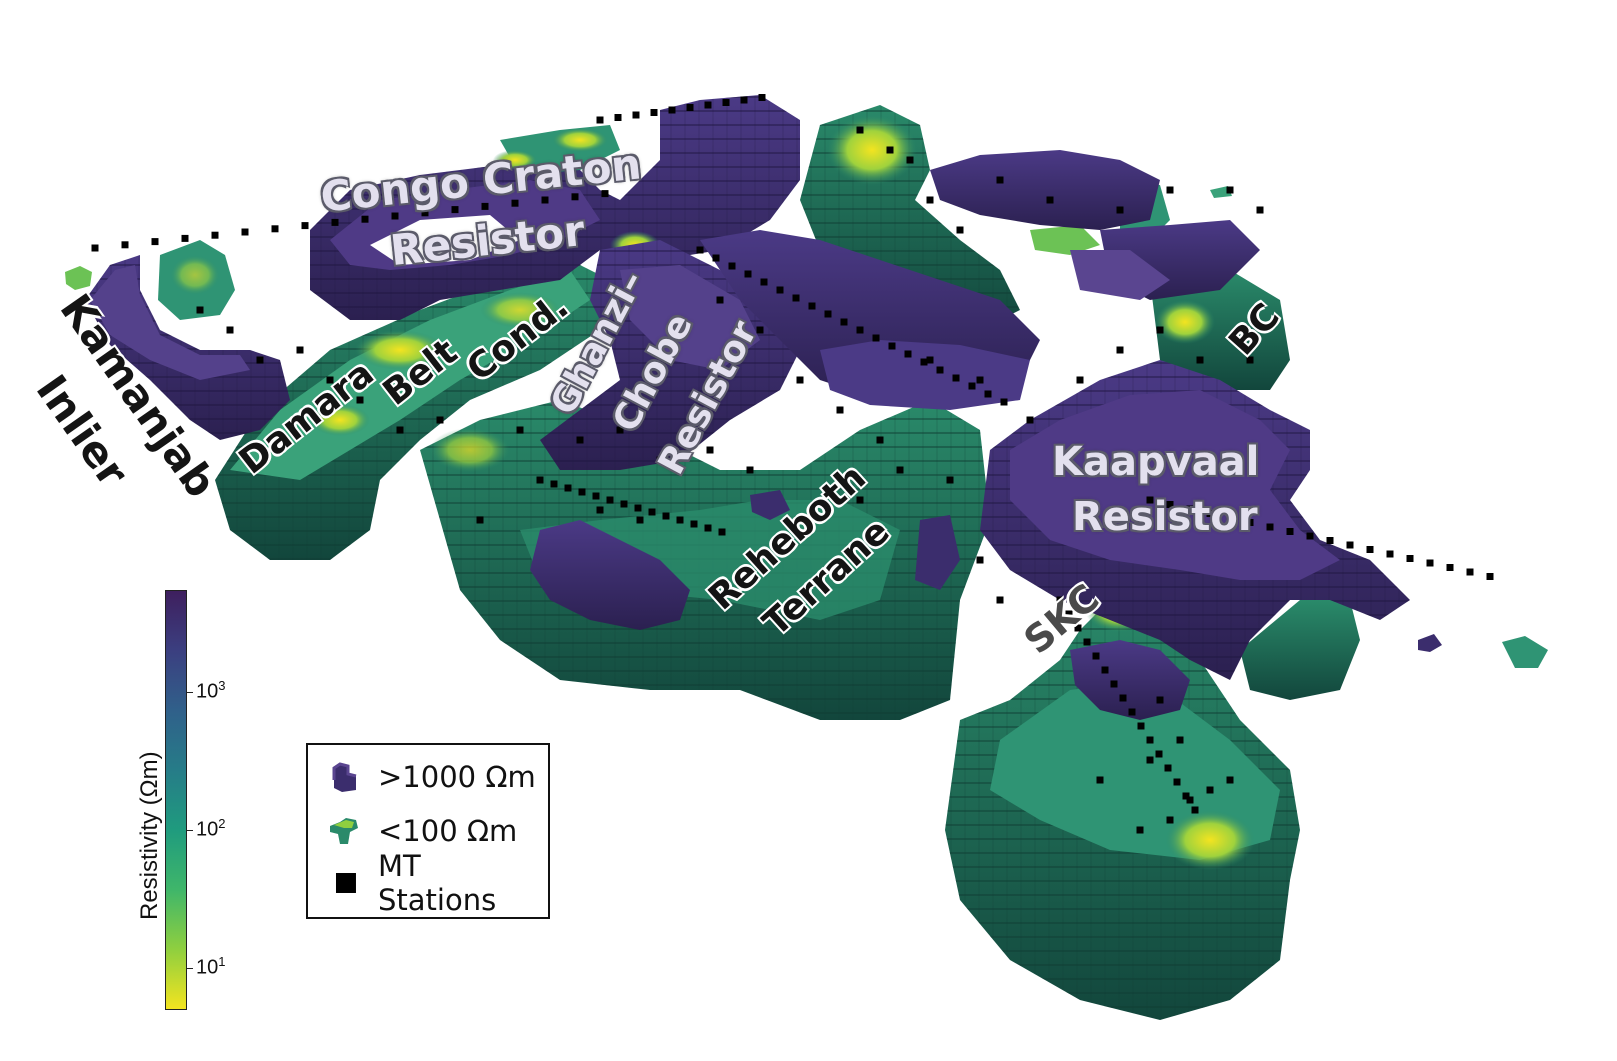 This screenshot has width=1617, height=1061. I want to click on congo-craton-resistor, so click(555, 207).